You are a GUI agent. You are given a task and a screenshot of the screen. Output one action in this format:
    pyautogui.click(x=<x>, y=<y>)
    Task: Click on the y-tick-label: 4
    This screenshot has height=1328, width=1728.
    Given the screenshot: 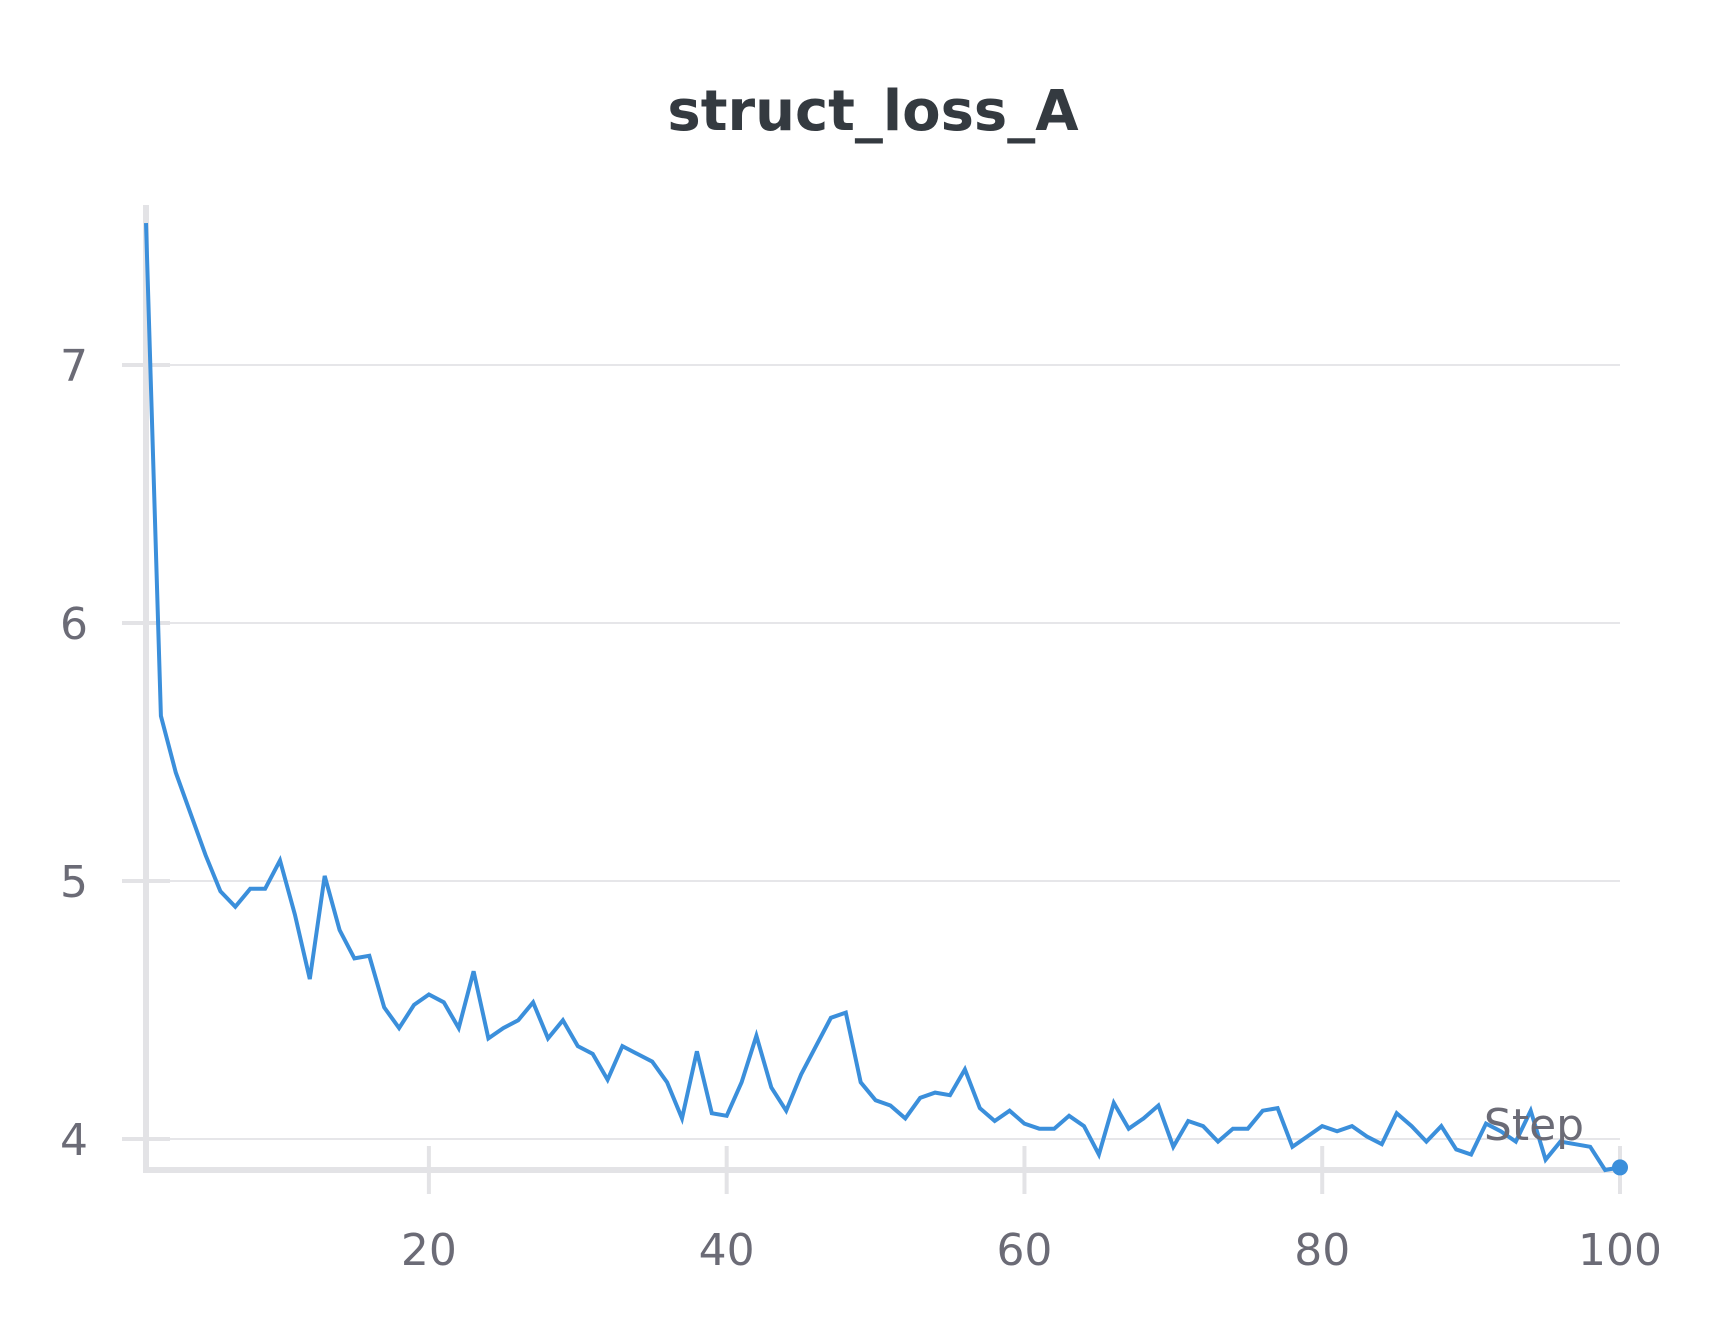 What is the action you would take?
    pyautogui.click(x=74, y=1140)
    